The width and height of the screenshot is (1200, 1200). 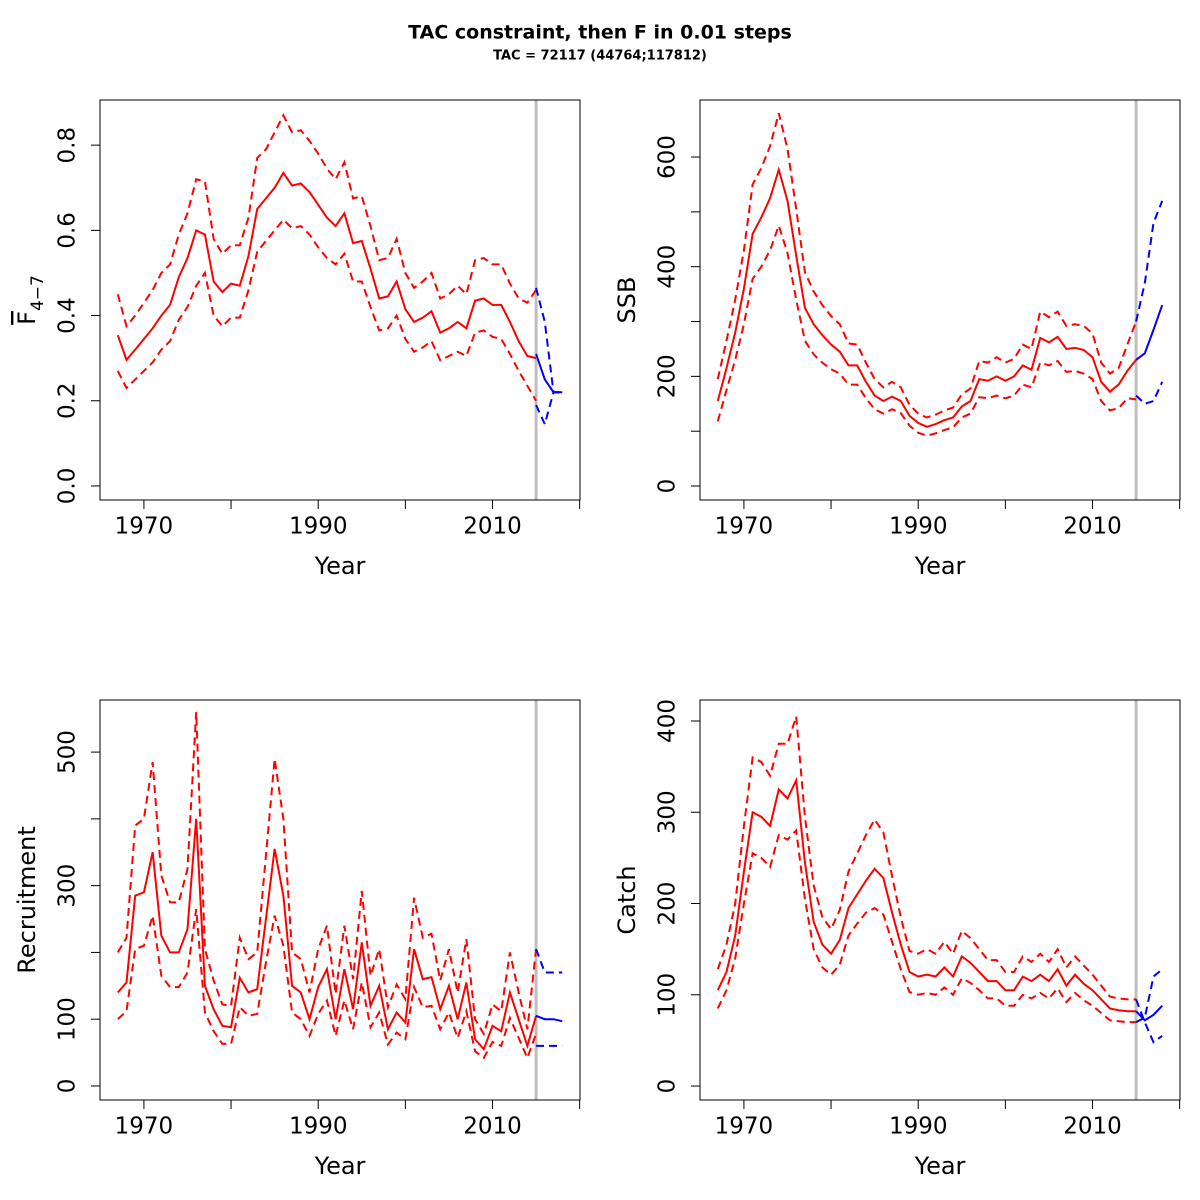 I want to click on y-axis-label-sub: 4−7, so click(x=38, y=293).